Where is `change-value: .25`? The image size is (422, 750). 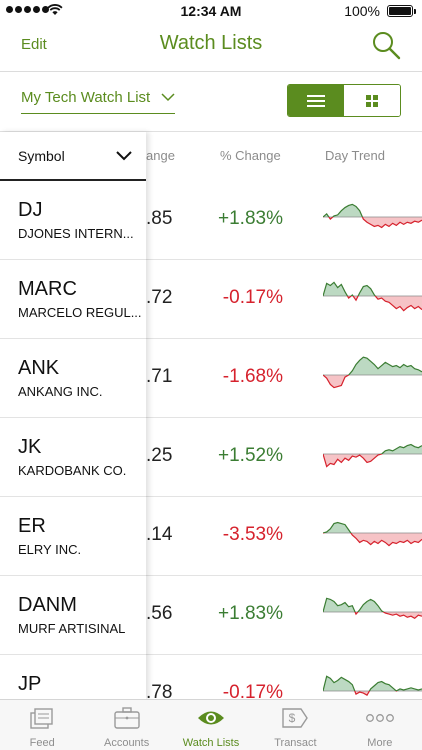
change-value: .25 is located at coordinates (159, 455).